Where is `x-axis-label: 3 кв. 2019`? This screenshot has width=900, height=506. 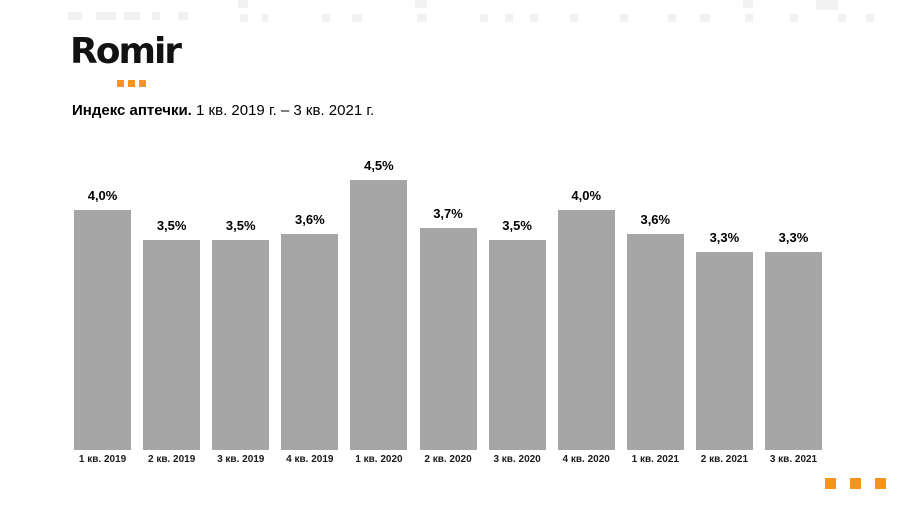
x-axis-label: 3 кв. 2019 is located at coordinates (241, 459).